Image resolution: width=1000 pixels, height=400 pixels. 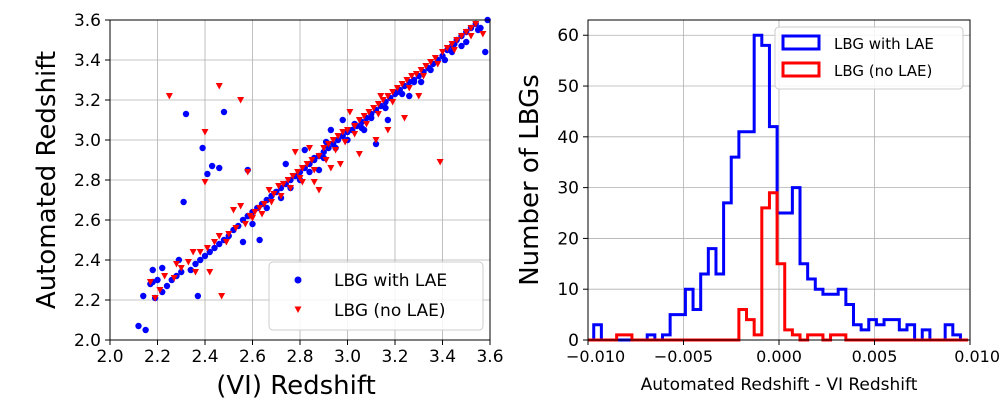 What do you see at coordinates (779, 385) in the screenshot?
I see `histogram-x-label: Automated Redshift - VI Redshift` at bounding box center [779, 385].